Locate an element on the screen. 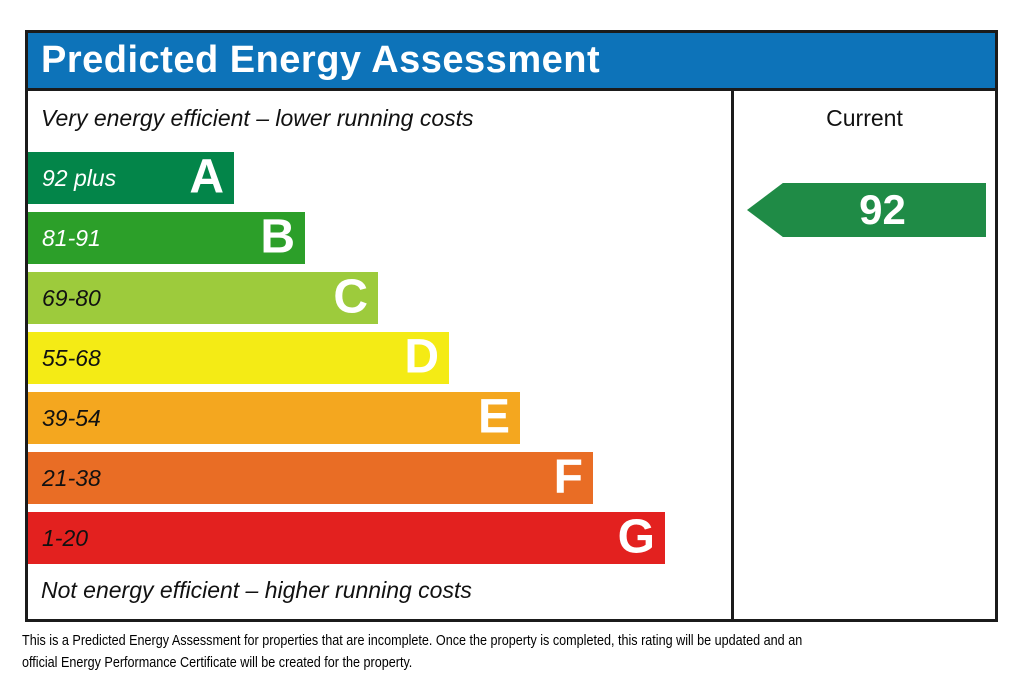  band-d-letter: D is located at coordinates (421, 357).